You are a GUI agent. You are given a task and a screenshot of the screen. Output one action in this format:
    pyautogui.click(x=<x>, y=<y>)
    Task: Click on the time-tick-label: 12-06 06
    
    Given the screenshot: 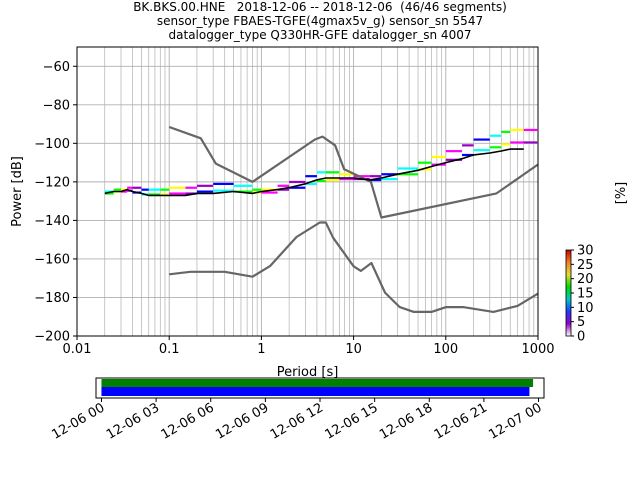 What is the action you would take?
    pyautogui.click(x=188, y=421)
    